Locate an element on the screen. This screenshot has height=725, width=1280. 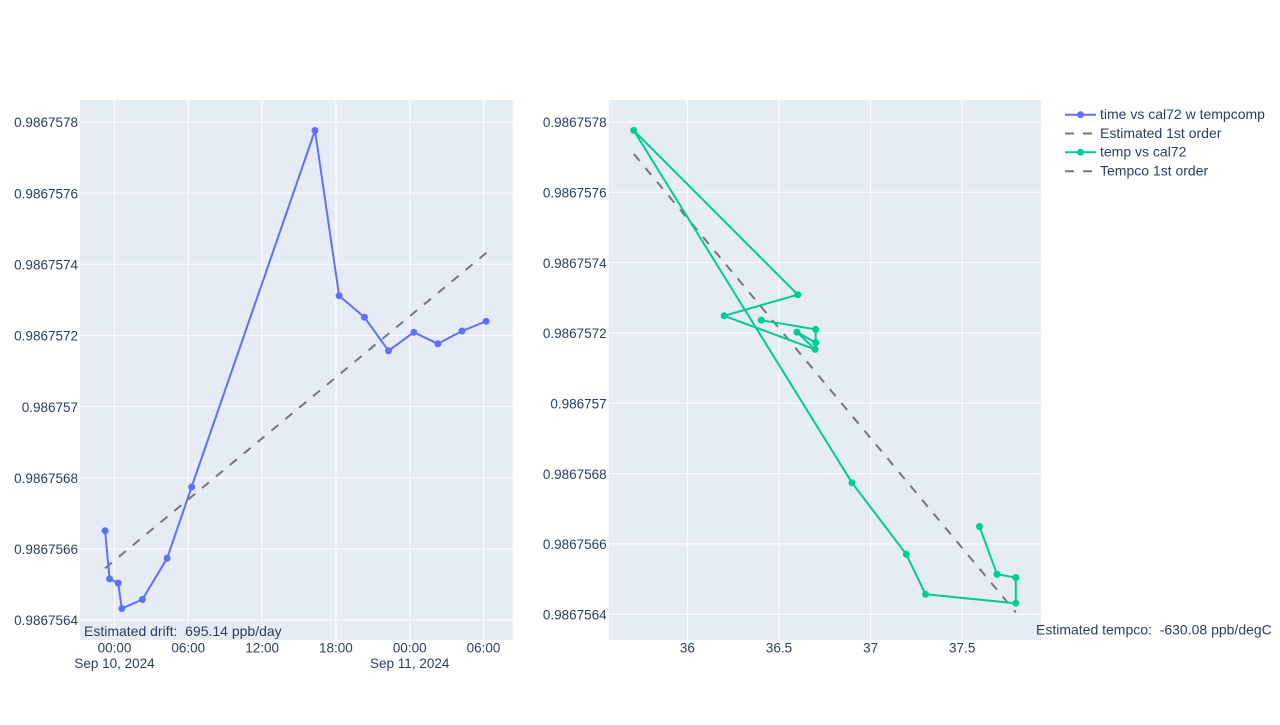
svg-text: temp vs cal72 is located at coordinates (1143, 152).